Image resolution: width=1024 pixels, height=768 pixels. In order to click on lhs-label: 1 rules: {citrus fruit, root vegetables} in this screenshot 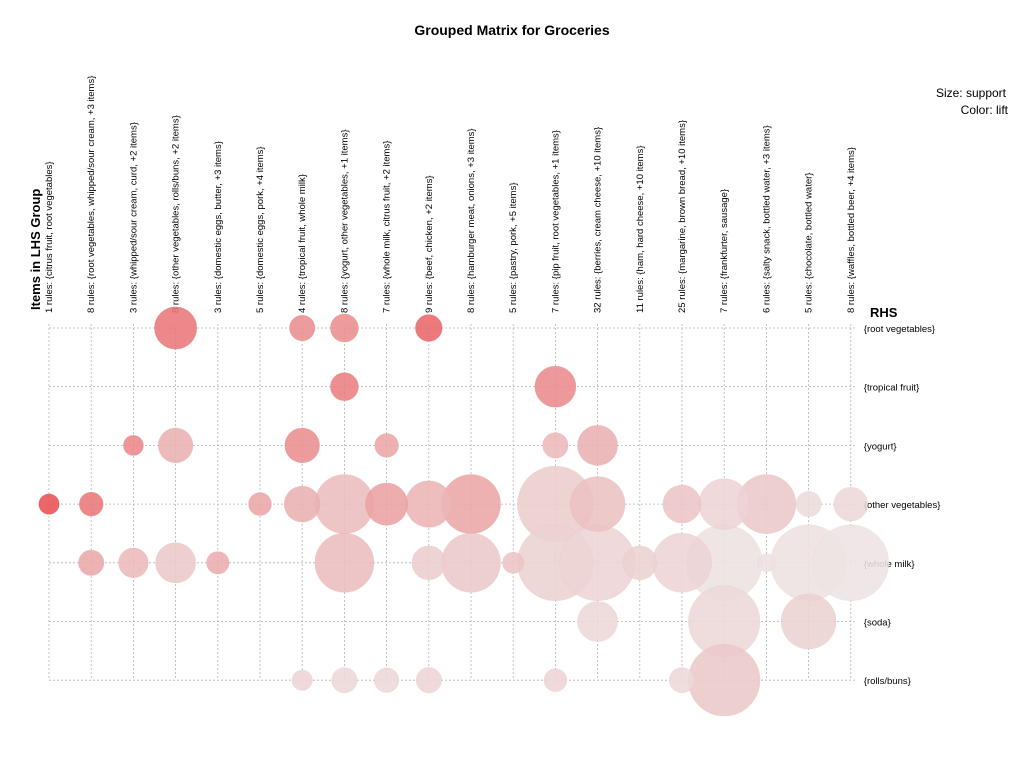, I will do `click(49, 237)`.